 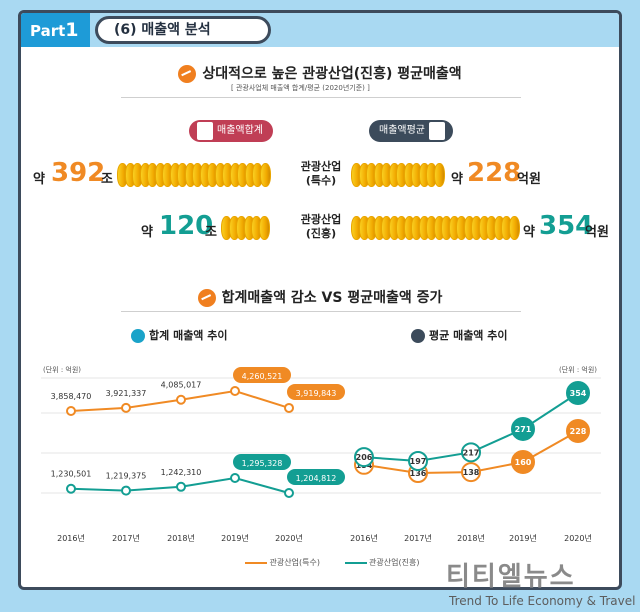 What do you see at coordinates (179, 335) in the screenshot?
I see `left-chart-title: 합계 매출액 추이` at bounding box center [179, 335].